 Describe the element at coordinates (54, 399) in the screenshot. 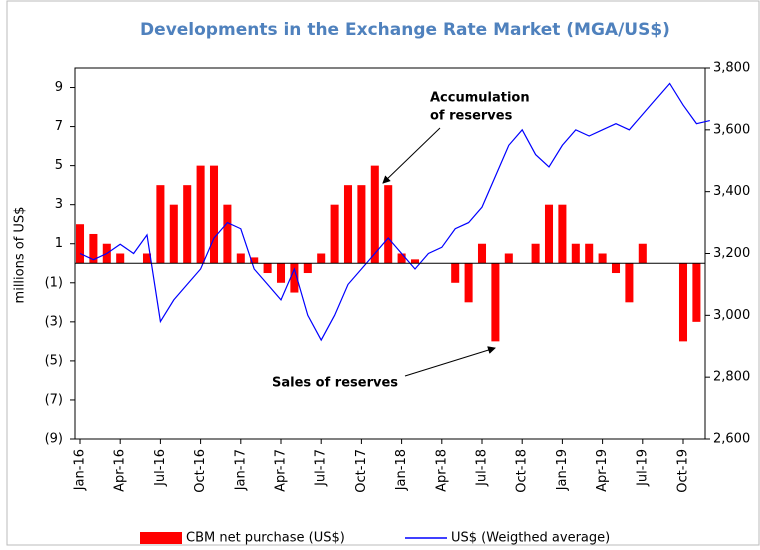

I see `y-tick-label: (7)` at that location.